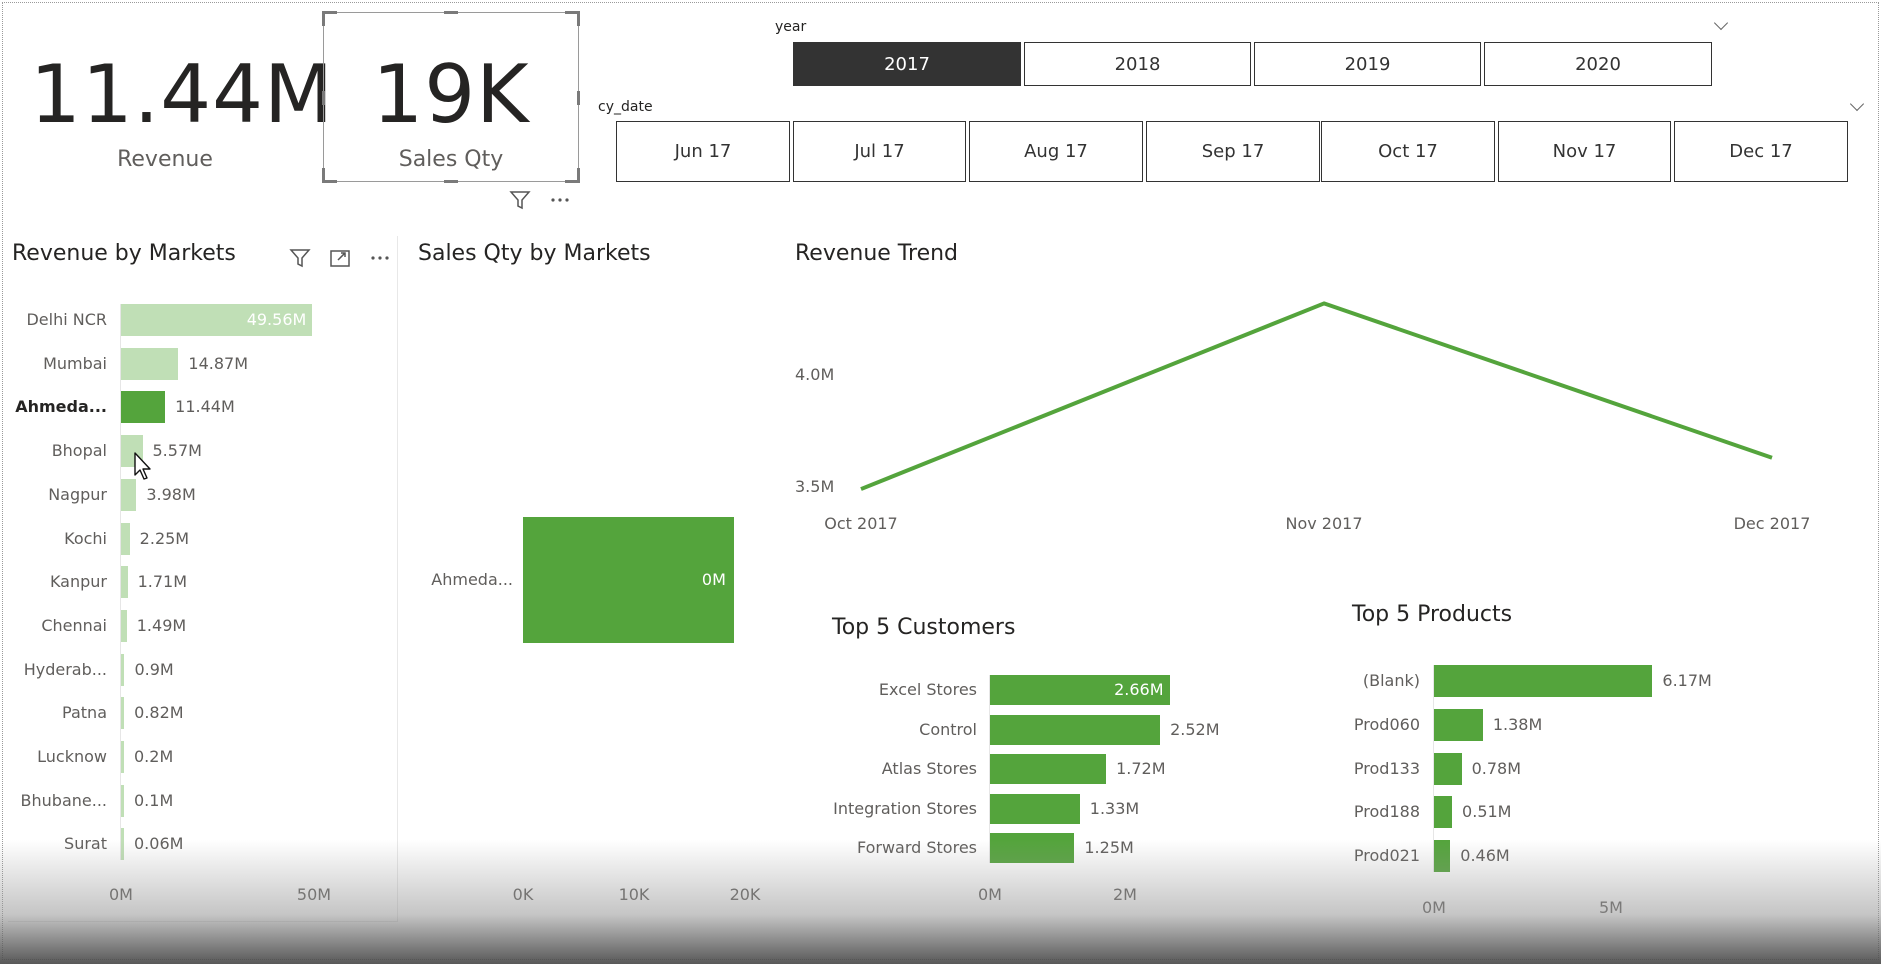  I want to click on category-label: Mumbai, so click(75, 363).